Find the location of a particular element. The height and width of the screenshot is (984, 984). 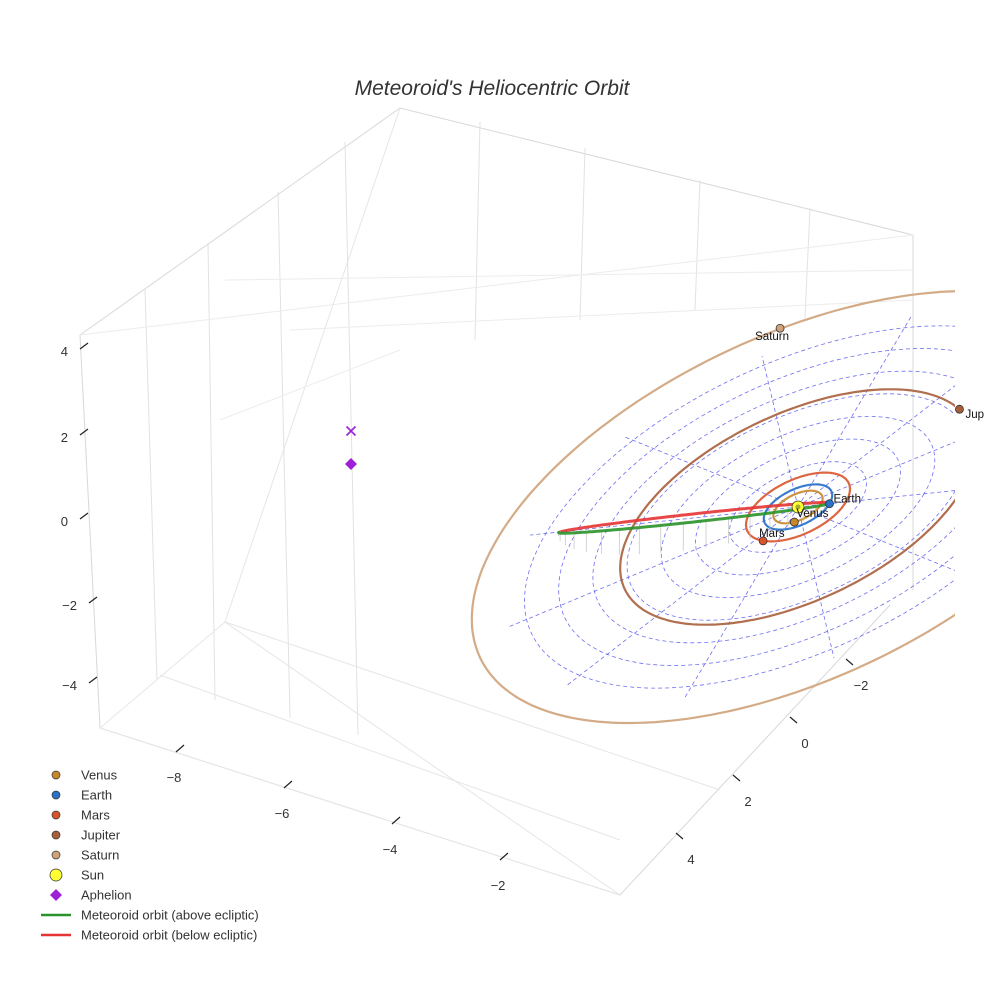

legend-item: Meteoroid orbit (above ecliptic) is located at coordinates (150, 915).